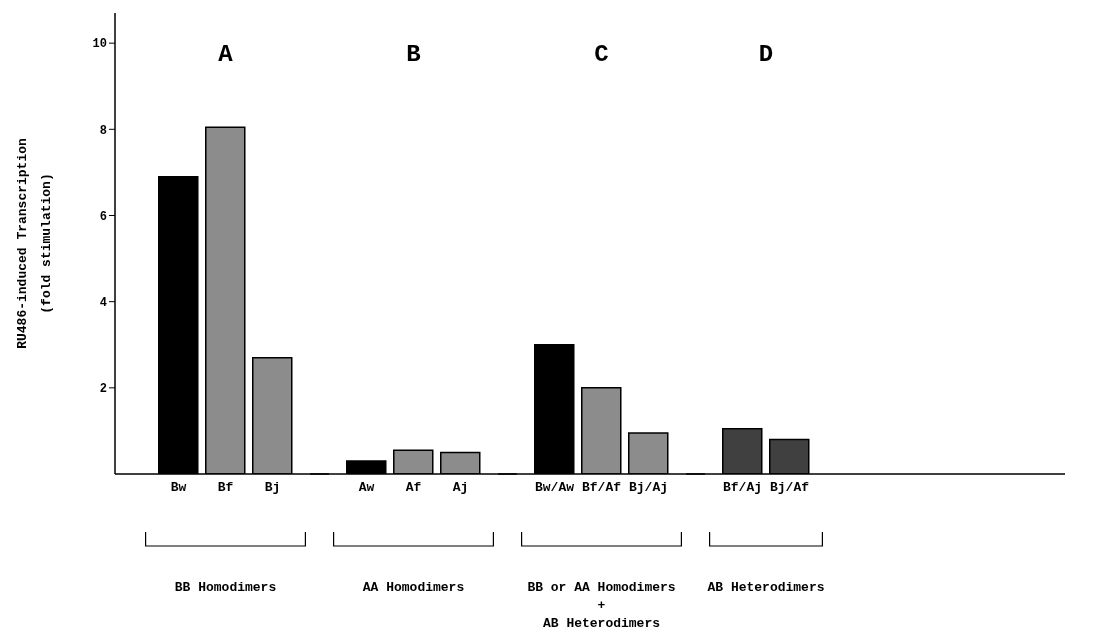 The width and height of the screenshot is (1116, 641). Describe the element at coordinates (225, 488) in the screenshot. I see `x-tick-label: Bf` at that location.